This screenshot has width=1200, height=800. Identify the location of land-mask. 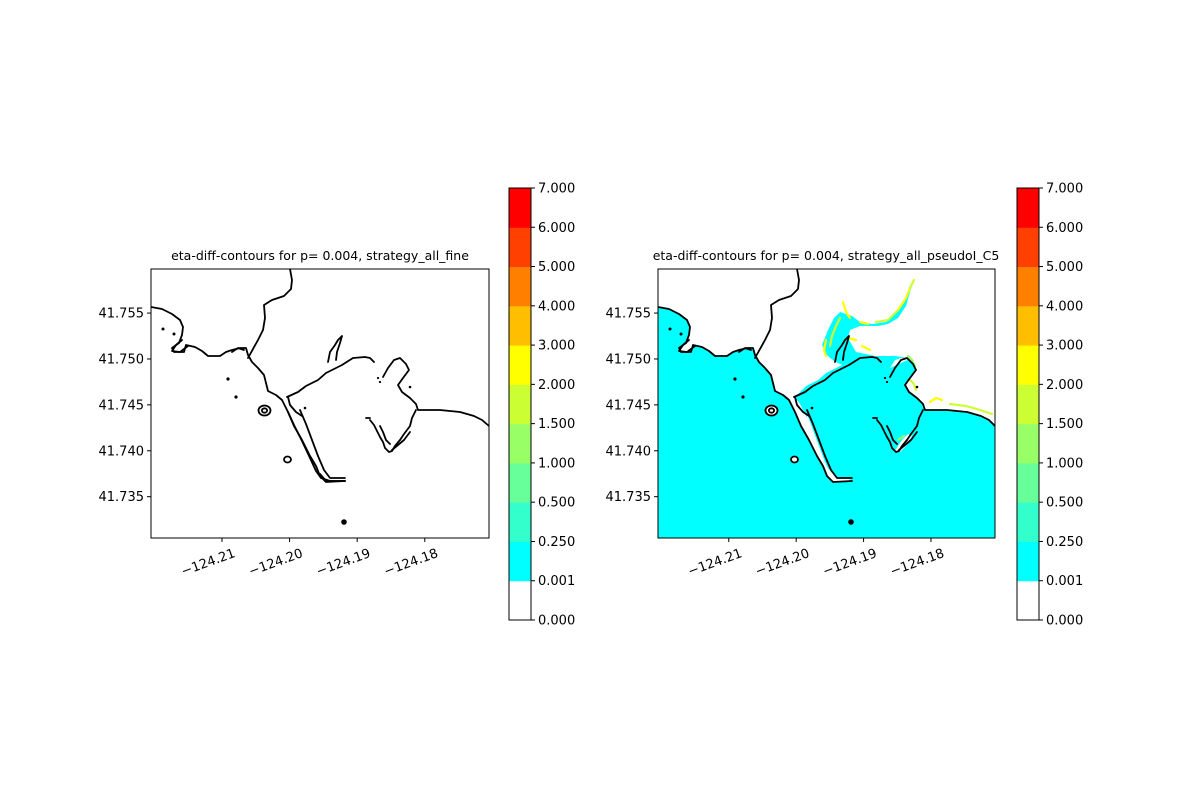
(826, 375).